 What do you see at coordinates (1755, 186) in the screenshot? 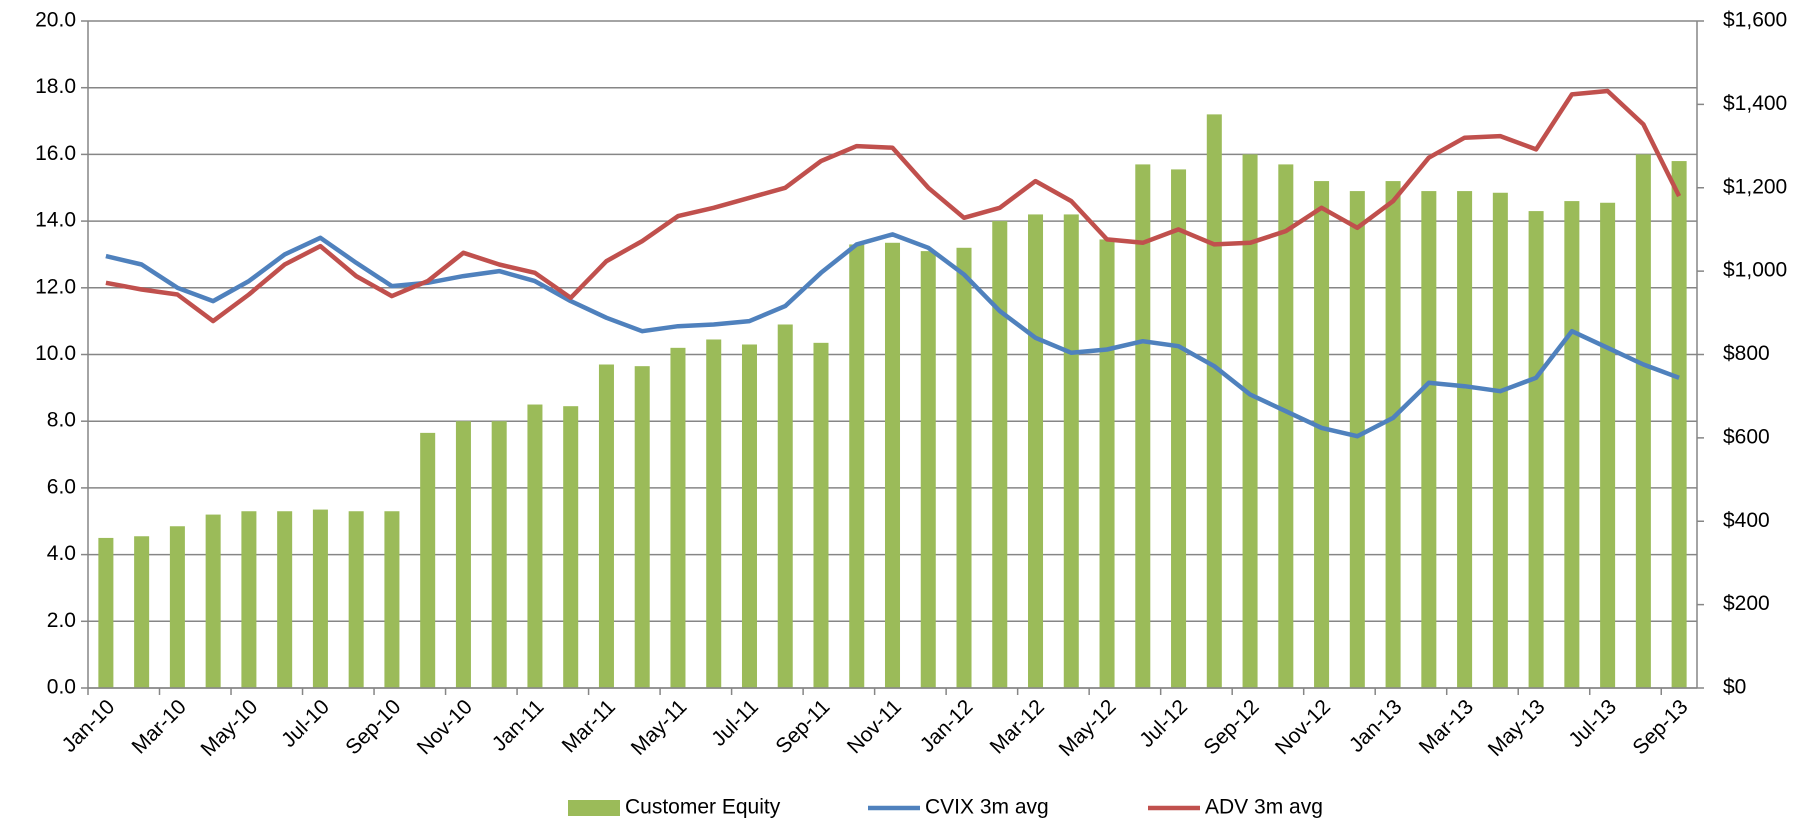
I see `y2-tick-label: $1,200` at bounding box center [1755, 186].